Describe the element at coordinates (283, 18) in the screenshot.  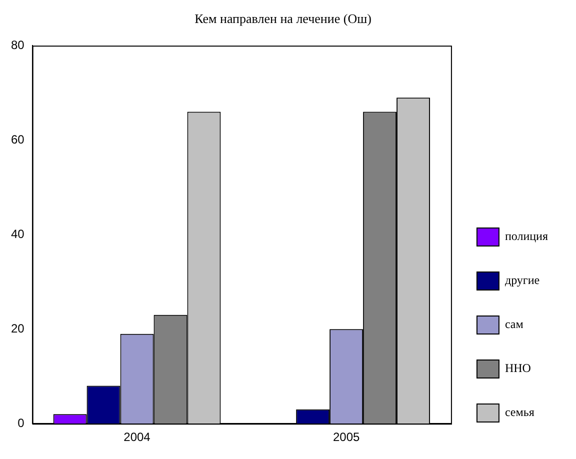
I see `chart-title: Кем направлен на лечение (Ош)` at that location.